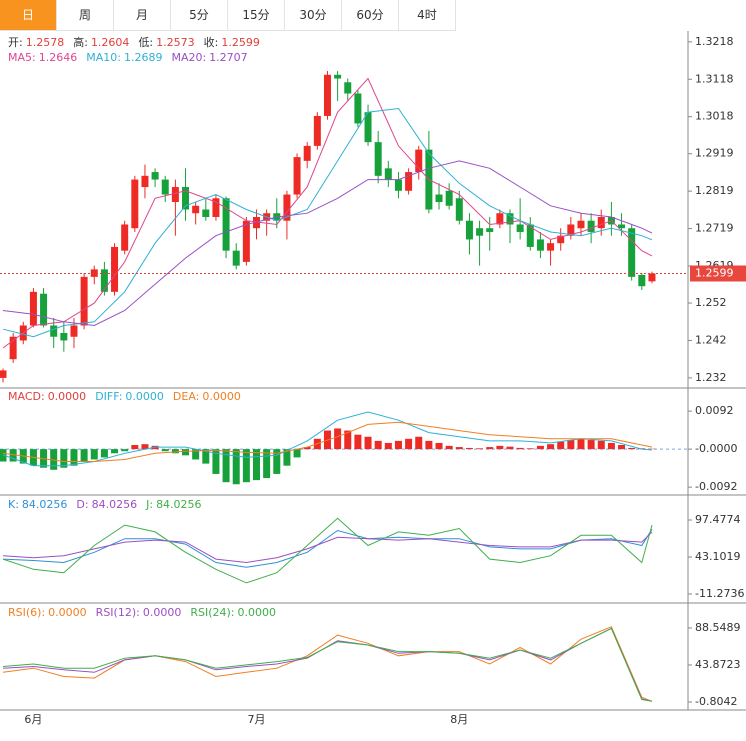 The image size is (746, 741). Describe the element at coordinates (124, 57) in the screenshot. I see `legend-entry: MA10: 1.2689` at that location.